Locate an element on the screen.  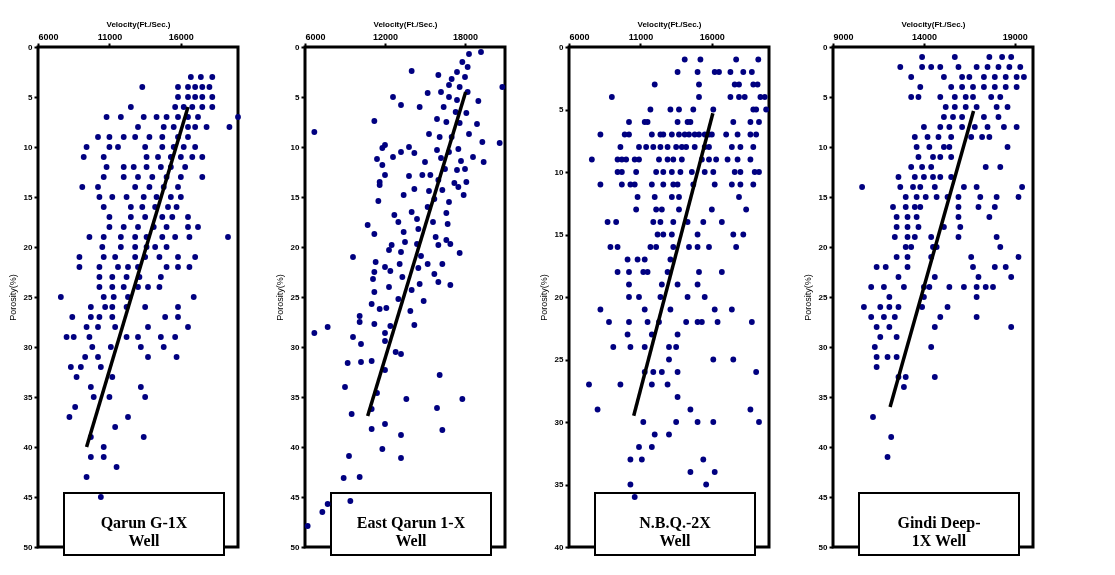
x-tick-label: 19000 is located at coordinates (1015, 36).